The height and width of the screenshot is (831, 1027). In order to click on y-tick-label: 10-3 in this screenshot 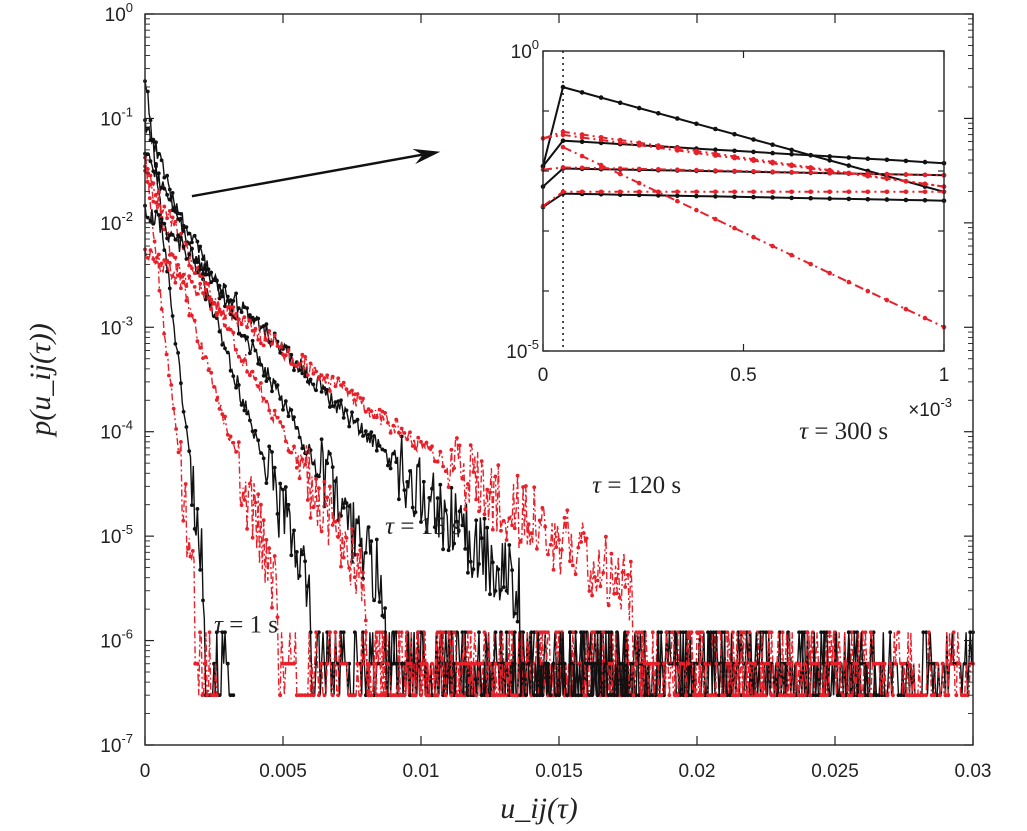, I will do `click(116, 326)`.